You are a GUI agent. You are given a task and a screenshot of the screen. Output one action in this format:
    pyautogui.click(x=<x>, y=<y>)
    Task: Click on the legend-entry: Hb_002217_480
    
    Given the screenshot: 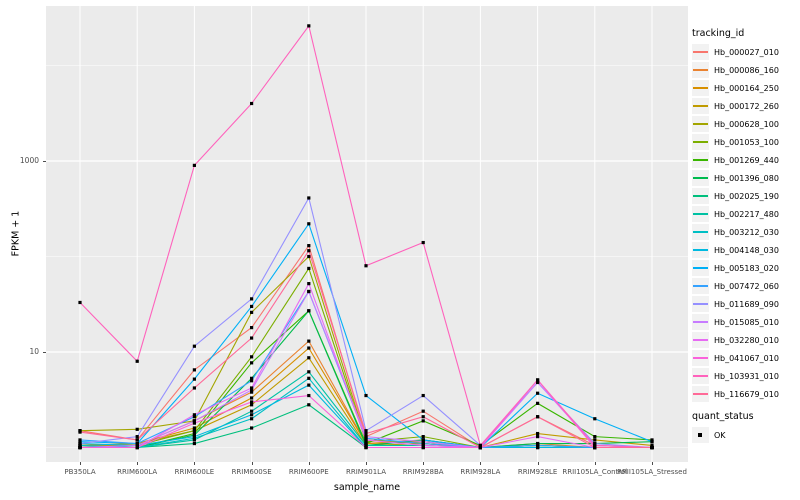 What is the action you would take?
    pyautogui.click(x=745, y=214)
    